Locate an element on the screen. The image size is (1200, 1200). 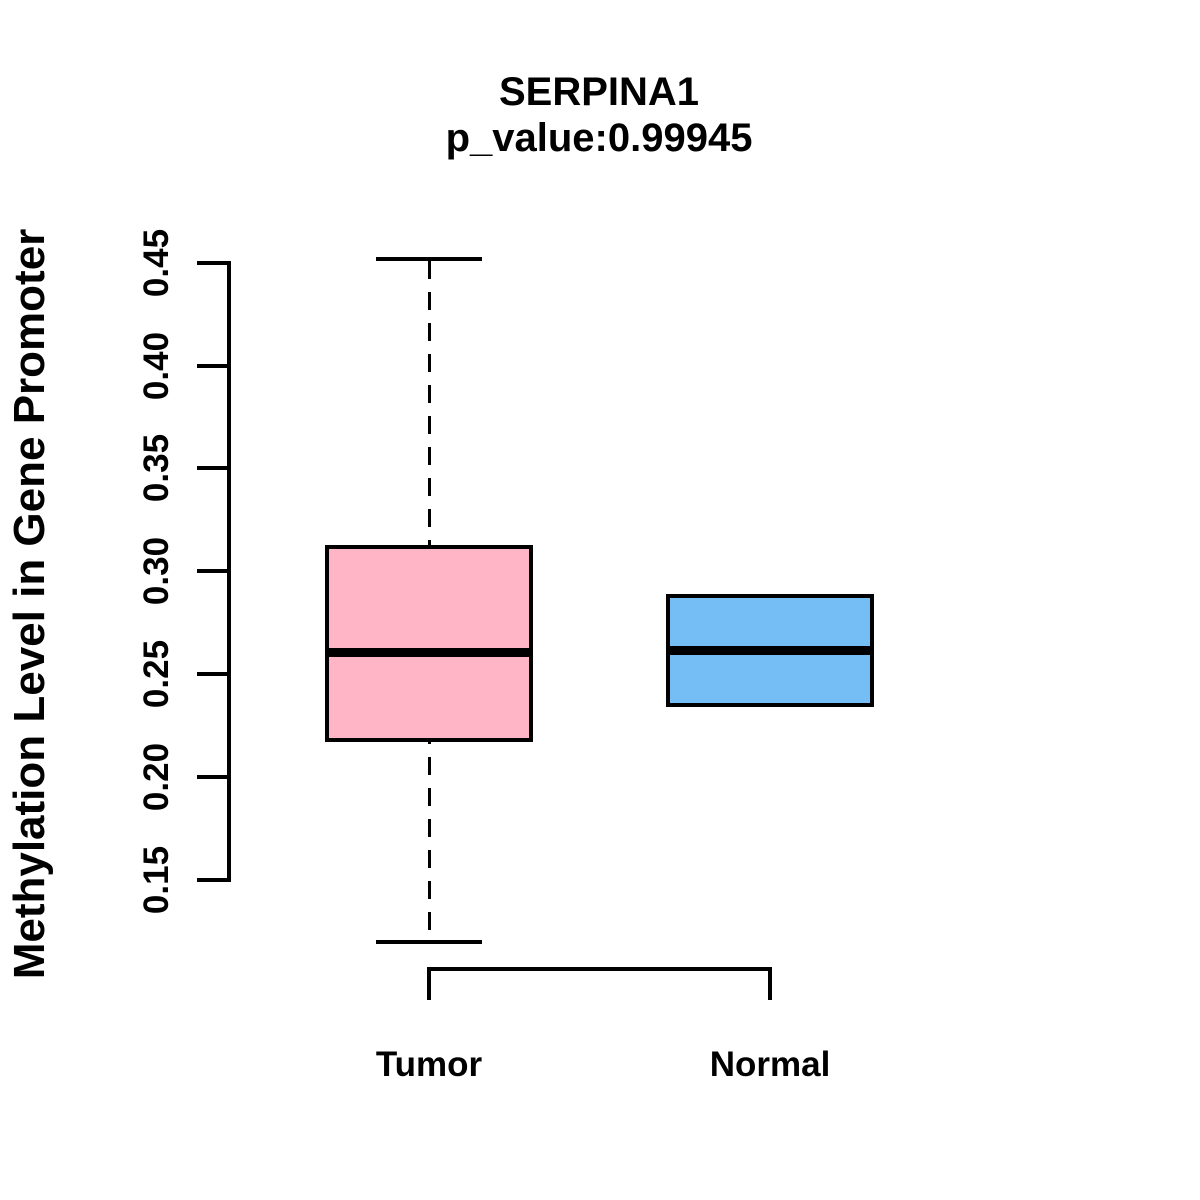
y-tick-label: 0.25 is located at coordinates (156, 674).